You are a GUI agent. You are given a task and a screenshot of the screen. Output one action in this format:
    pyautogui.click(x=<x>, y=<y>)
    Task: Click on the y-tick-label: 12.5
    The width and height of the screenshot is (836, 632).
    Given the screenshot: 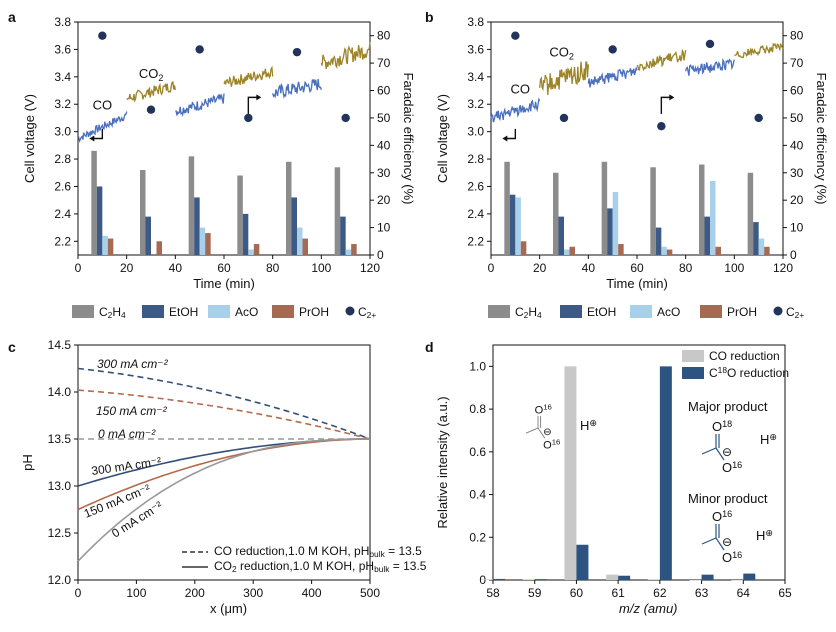 What is the action you would take?
    pyautogui.click(x=60, y=533)
    